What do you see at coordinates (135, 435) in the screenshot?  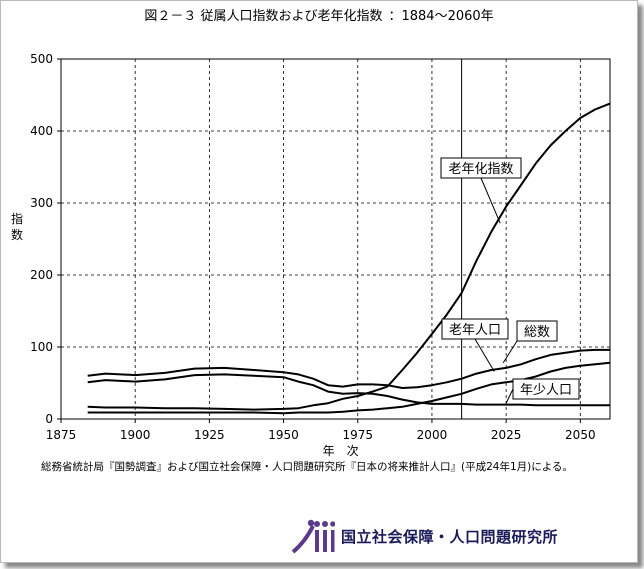 I see `x-tick-label: 1900` at bounding box center [135, 435].